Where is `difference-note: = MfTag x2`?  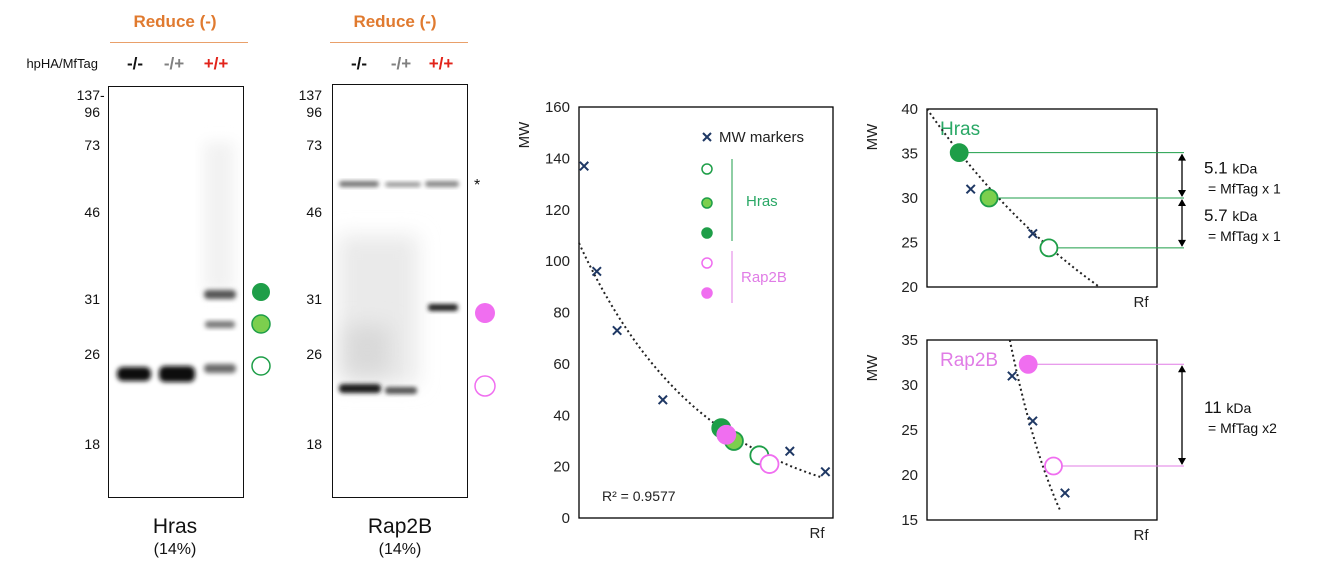 difference-note: = MfTag x2 is located at coordinates (1242, 428).